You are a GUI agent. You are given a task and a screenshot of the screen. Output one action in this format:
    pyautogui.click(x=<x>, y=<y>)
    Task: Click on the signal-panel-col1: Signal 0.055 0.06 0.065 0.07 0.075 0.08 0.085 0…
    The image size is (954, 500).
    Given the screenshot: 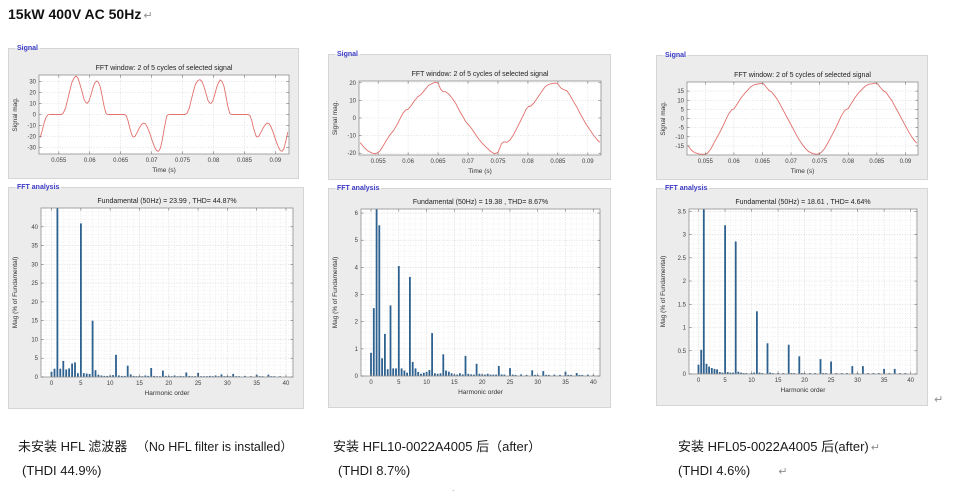 What is the action you would take?
    pyautogui.click(x=153, y=111)
    